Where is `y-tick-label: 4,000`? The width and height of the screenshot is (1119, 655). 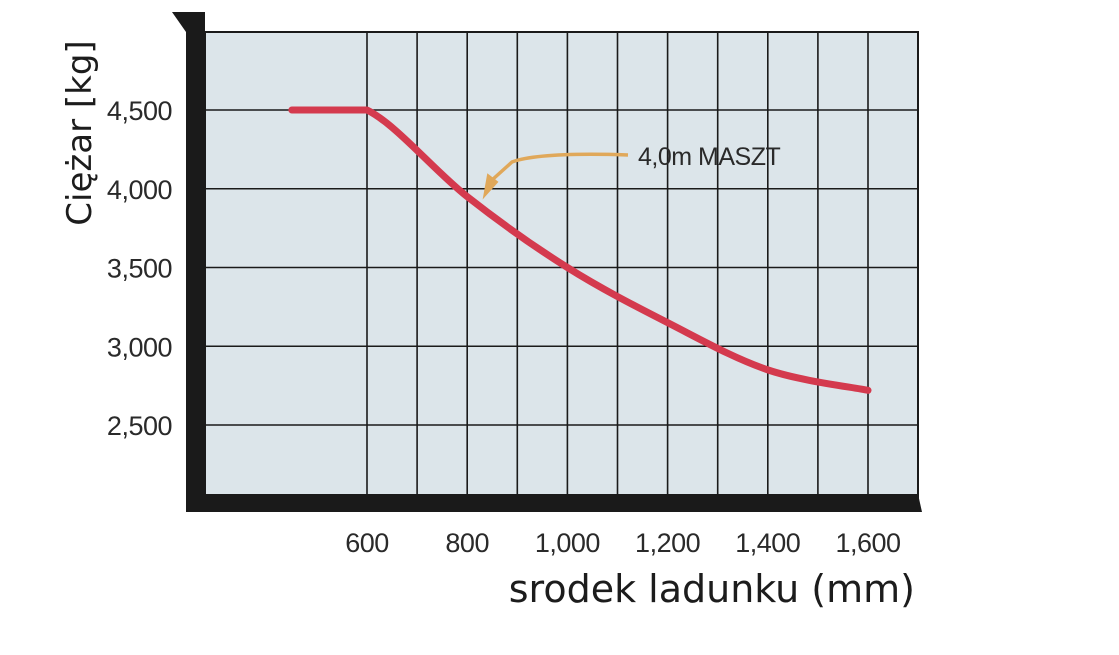
y-tick-label: 4,000 is located at coordinates (139, 190).